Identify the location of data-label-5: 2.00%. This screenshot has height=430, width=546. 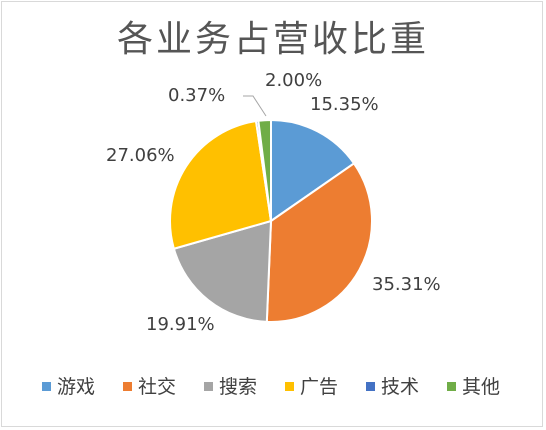
(293, 80).